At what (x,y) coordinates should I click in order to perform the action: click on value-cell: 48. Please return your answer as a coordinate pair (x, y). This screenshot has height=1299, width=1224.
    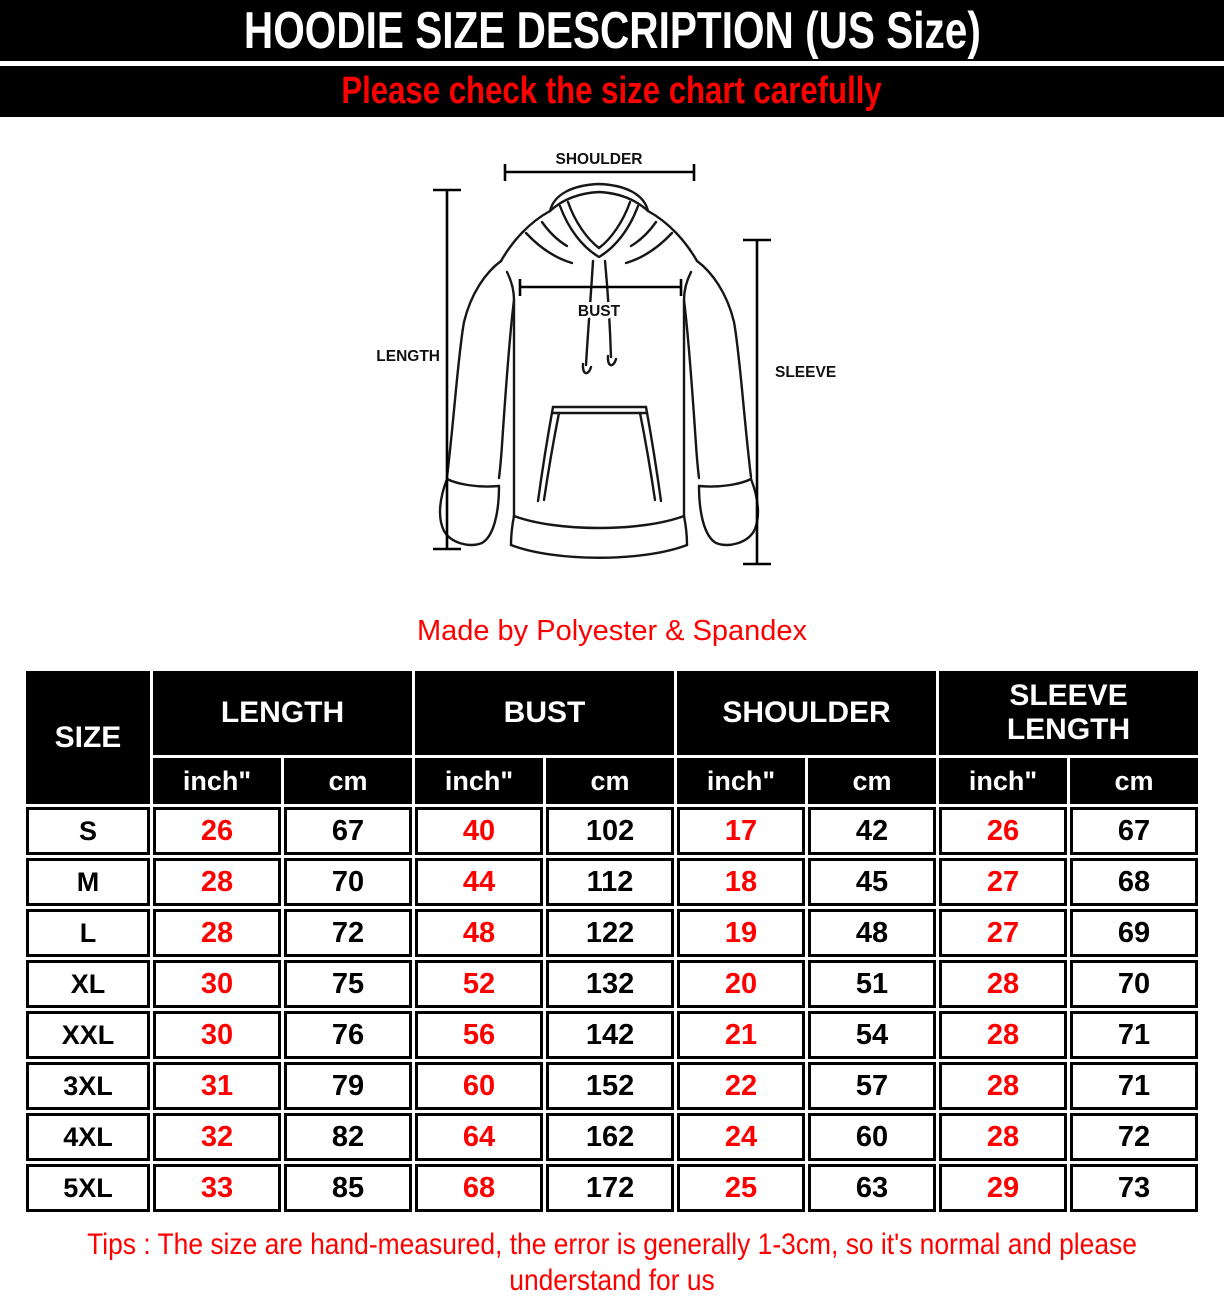
    Looking at the image, I should click on (872, 933).